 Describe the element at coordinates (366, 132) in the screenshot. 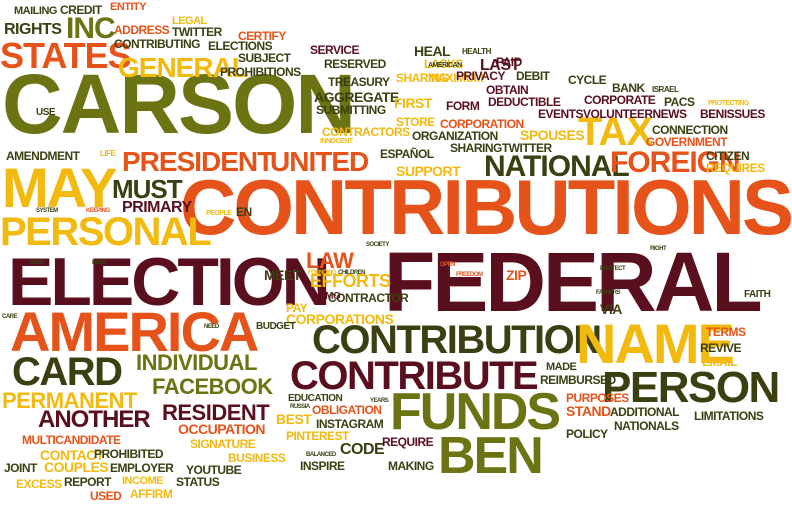

I see `word-contractors: CONTRACTORS` at that location.